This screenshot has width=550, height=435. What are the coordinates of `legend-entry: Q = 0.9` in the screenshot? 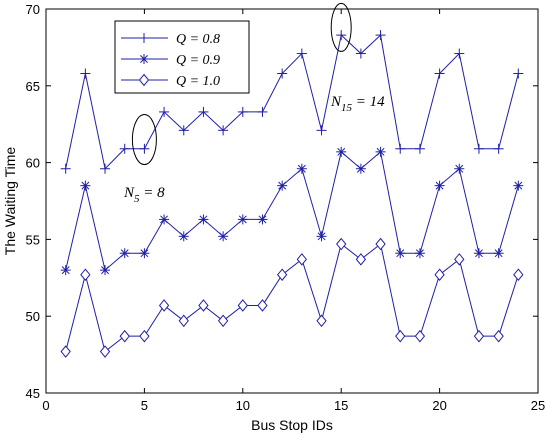 It's located at (198, 60).